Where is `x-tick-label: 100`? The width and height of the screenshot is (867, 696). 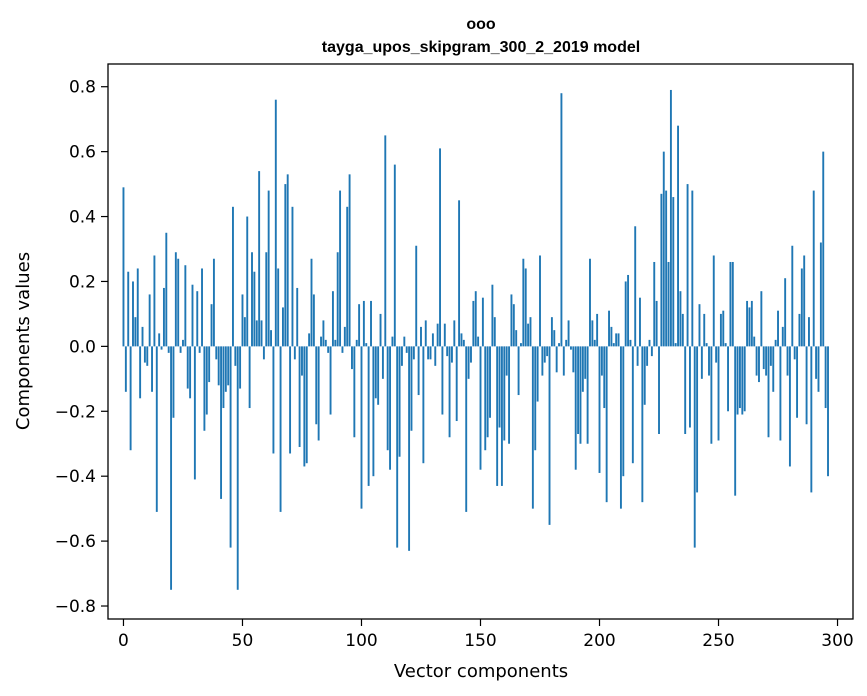 x-tick-label: 100 is located at coordinates (361, 641).